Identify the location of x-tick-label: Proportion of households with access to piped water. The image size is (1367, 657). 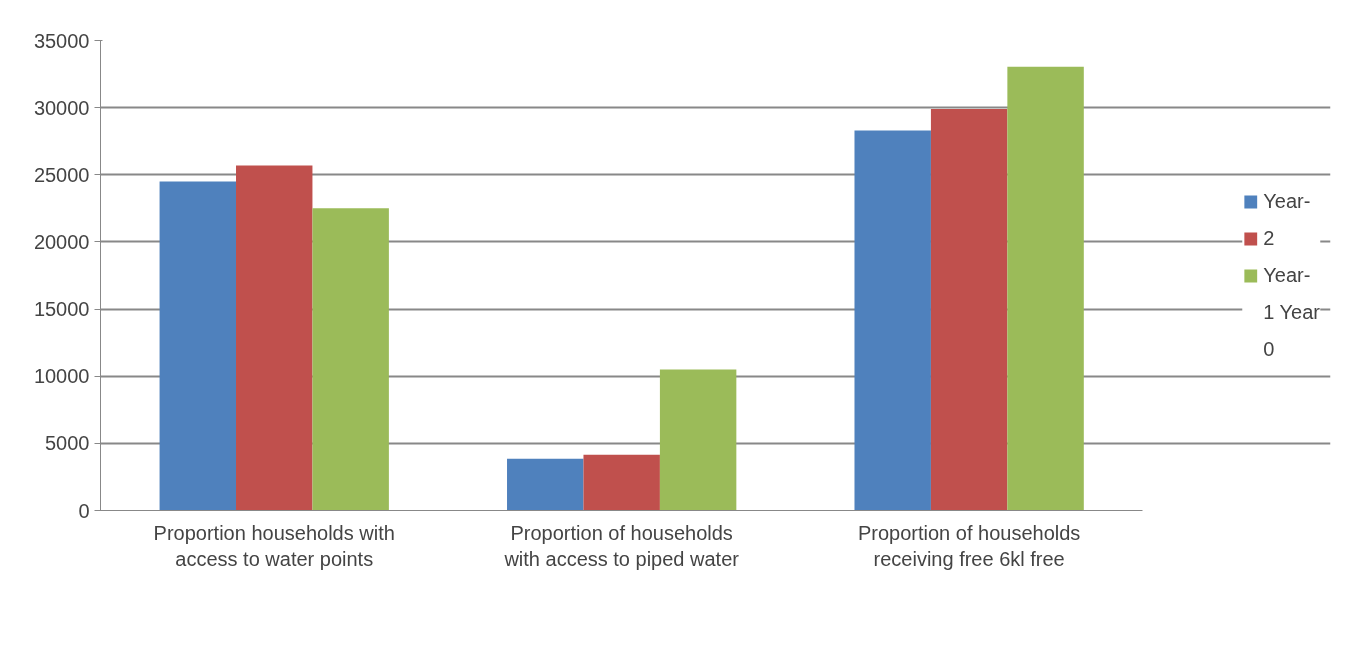
(621, 545).